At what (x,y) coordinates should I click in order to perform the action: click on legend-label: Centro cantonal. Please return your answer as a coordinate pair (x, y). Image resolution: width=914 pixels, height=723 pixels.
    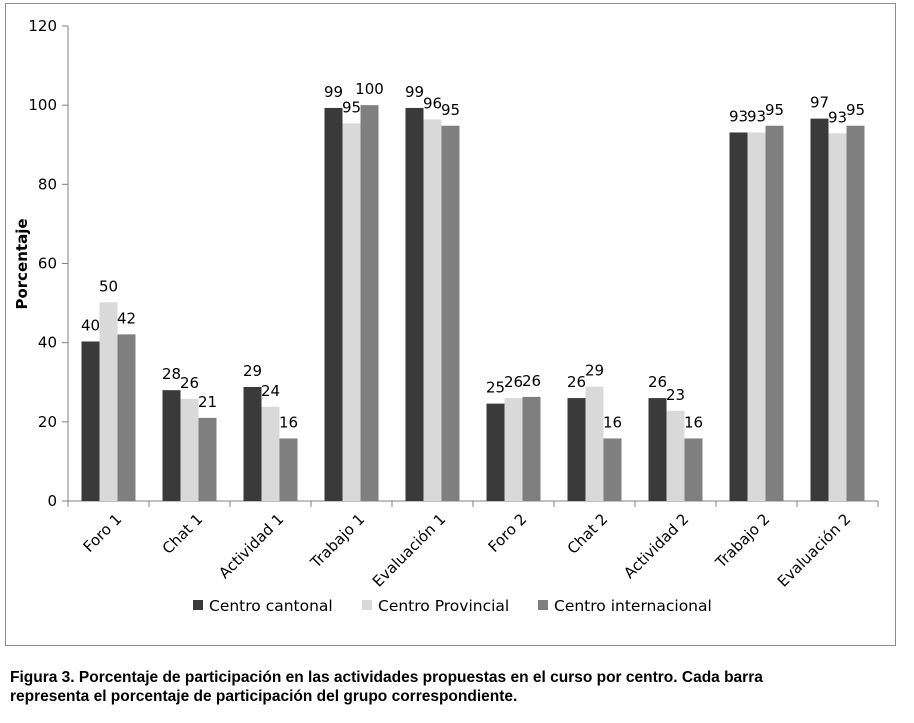
    Looking at the image, I should click on (271, 606).